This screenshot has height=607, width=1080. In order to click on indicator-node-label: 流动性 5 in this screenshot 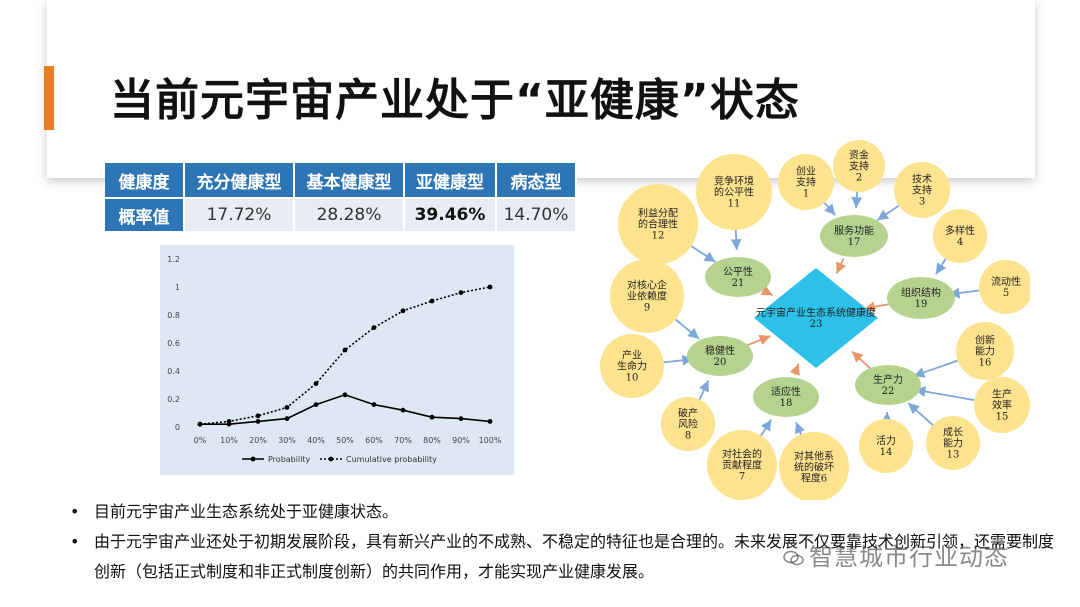, I will do `click(1006, 287)`.